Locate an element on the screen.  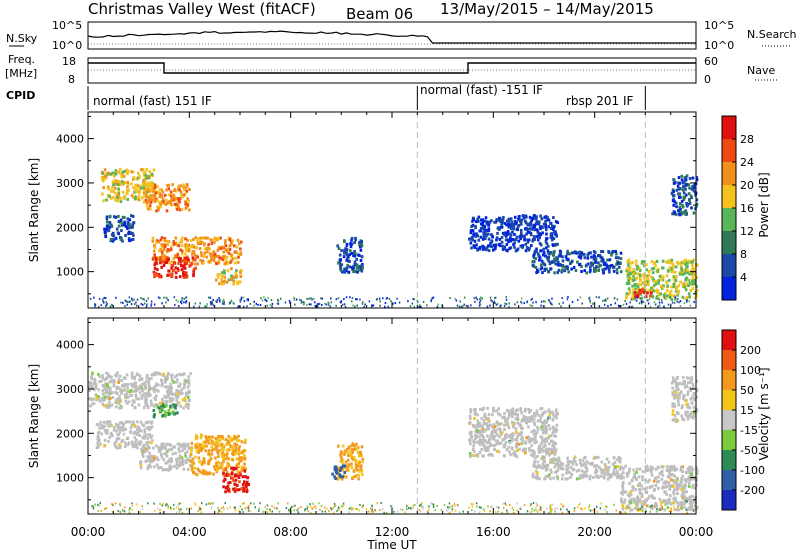
x-tick-label: 08:00 is located at coordinates (290, 532).